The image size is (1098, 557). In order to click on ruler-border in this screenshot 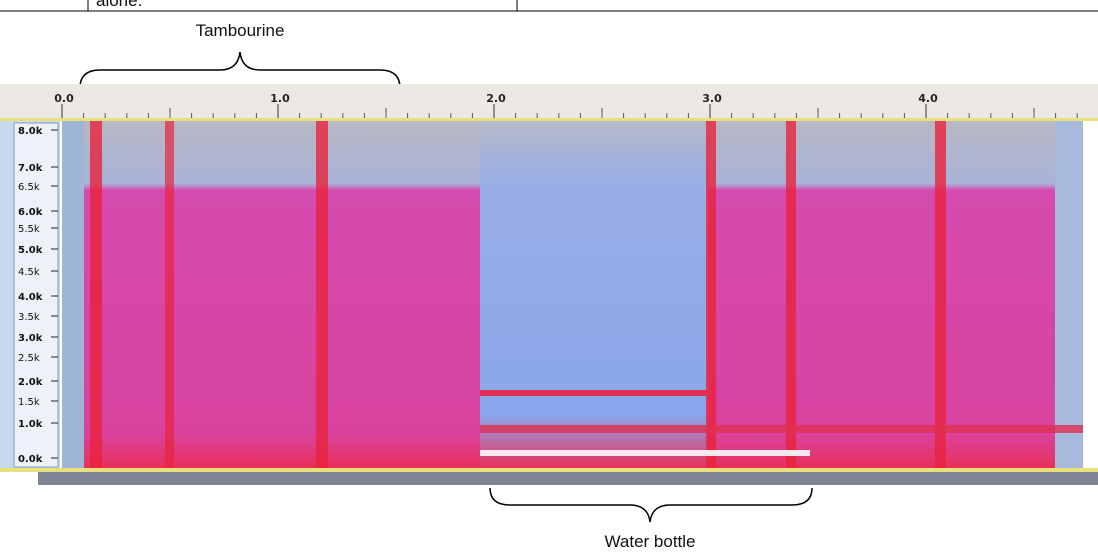, I will do `click(549, 119)`.